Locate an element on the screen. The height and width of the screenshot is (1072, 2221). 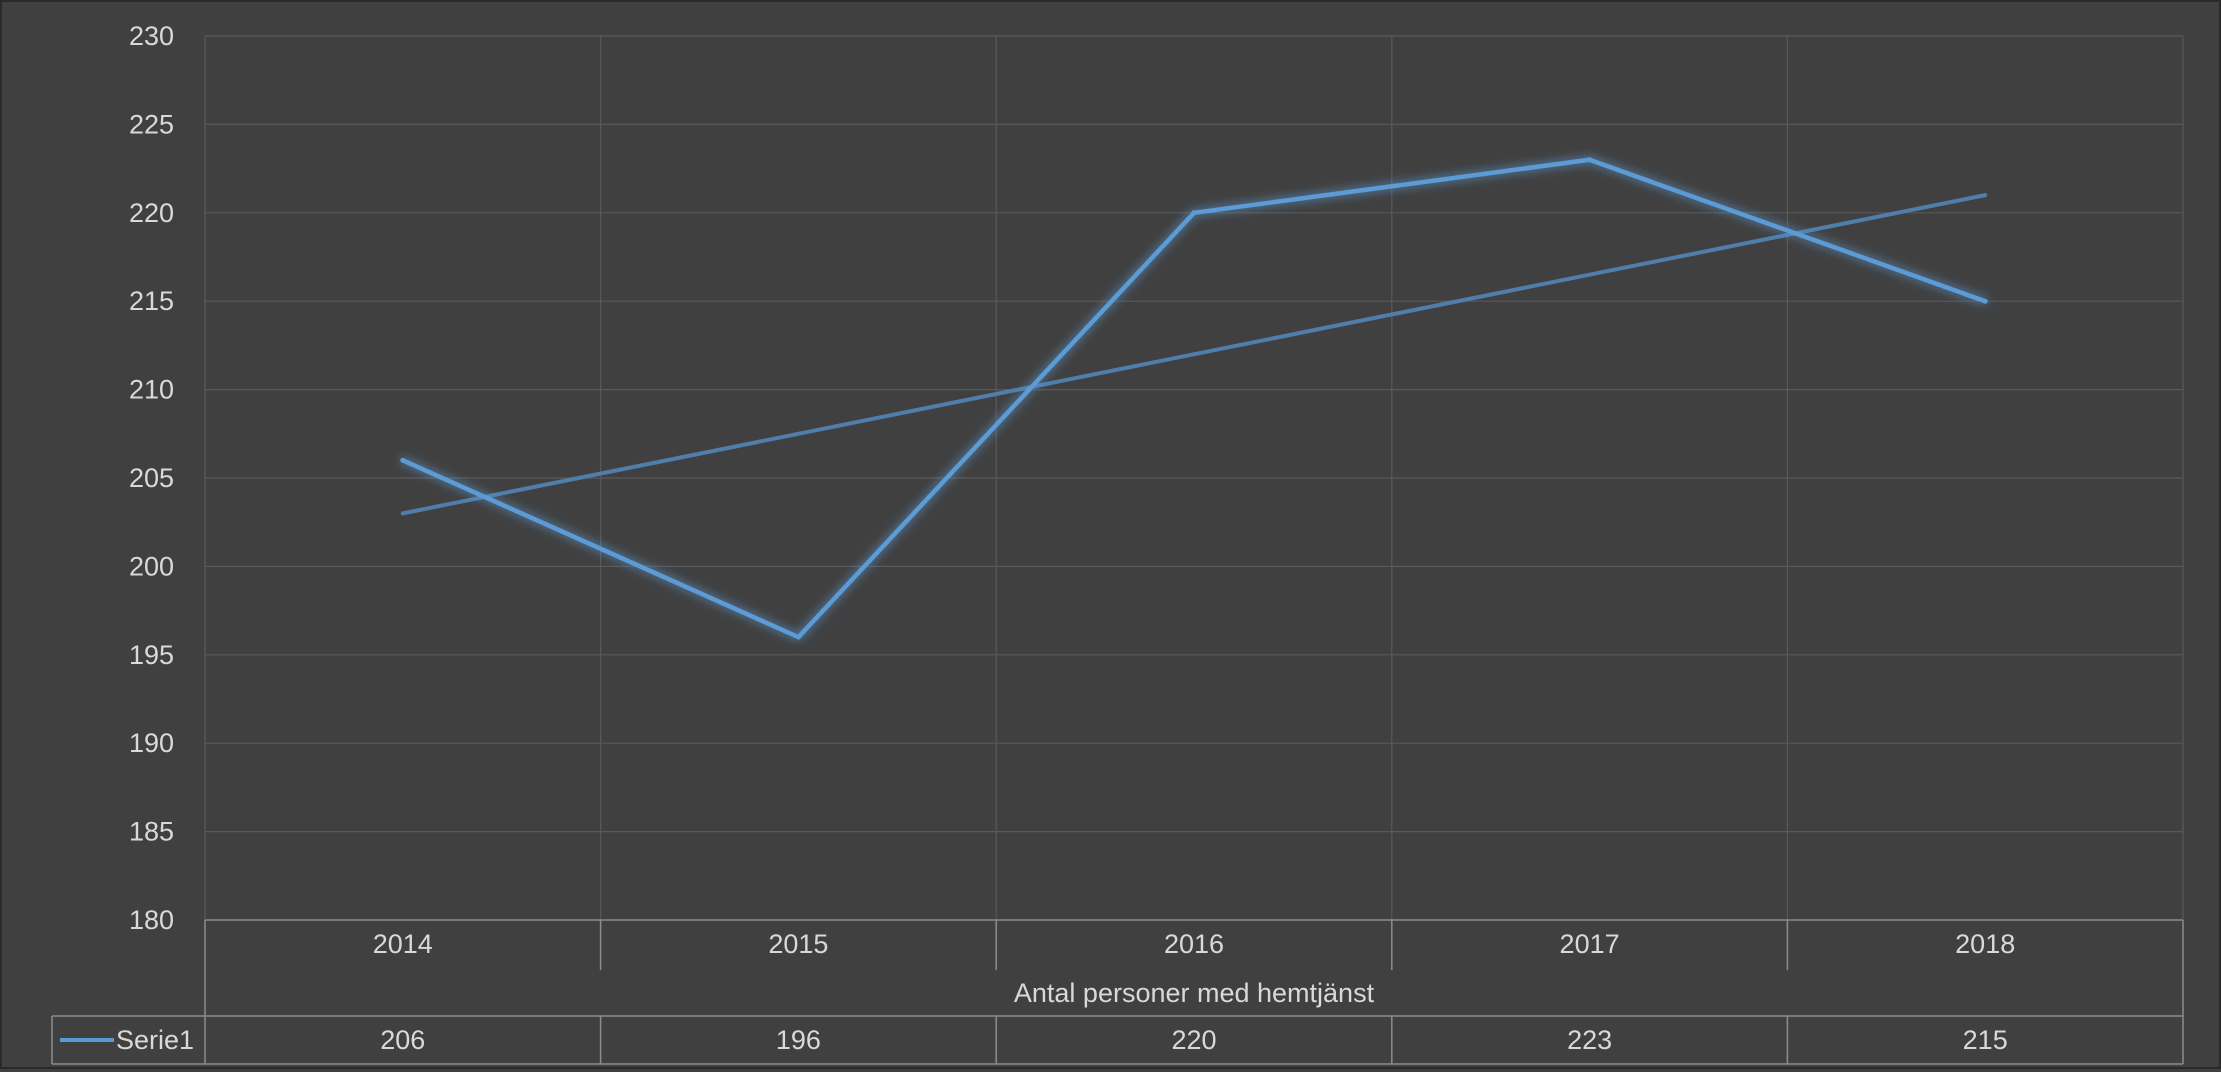
x-tick-label: 2016 is located at coordinates (1194, 944).